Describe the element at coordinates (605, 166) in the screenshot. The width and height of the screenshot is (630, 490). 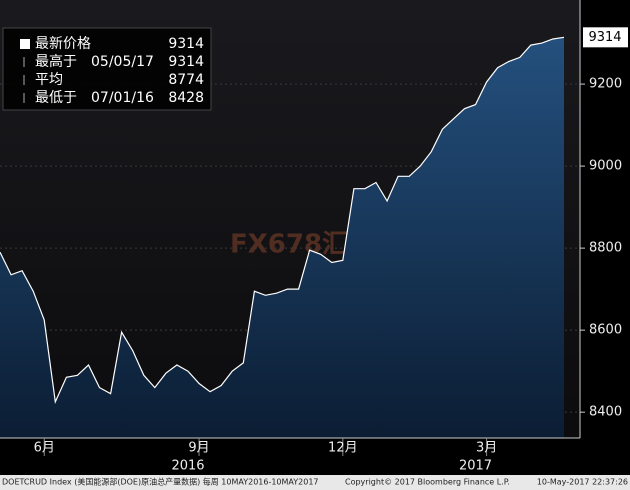
I see `y-tick-label: 9000` at that location.